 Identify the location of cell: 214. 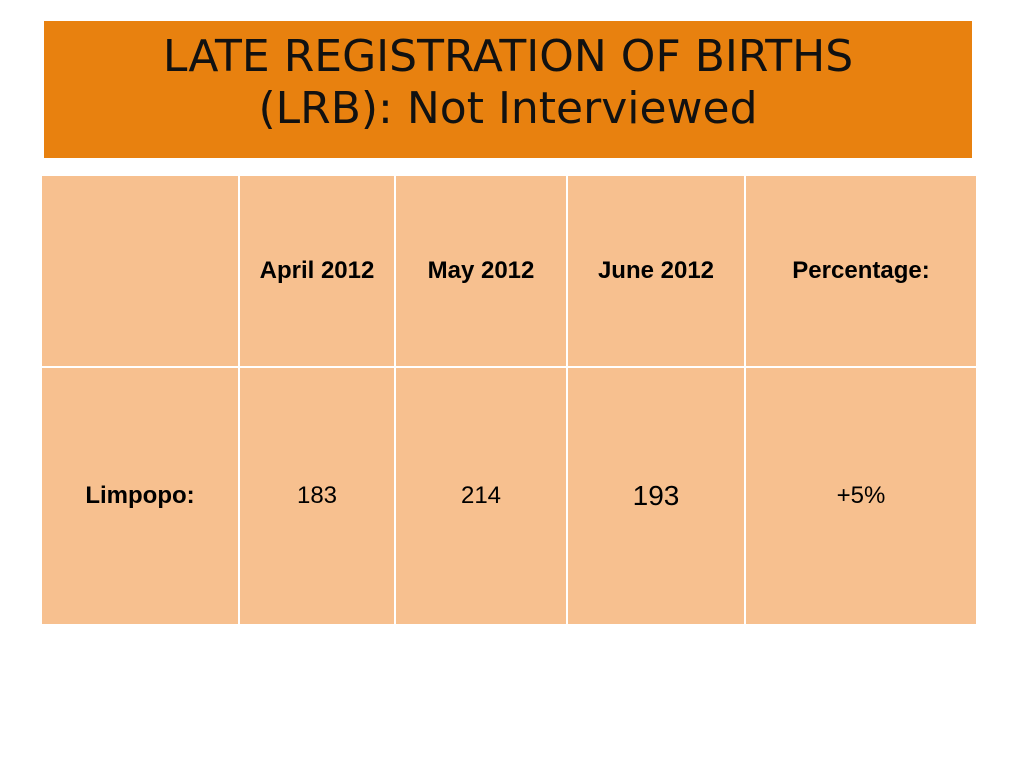
(481, 496).